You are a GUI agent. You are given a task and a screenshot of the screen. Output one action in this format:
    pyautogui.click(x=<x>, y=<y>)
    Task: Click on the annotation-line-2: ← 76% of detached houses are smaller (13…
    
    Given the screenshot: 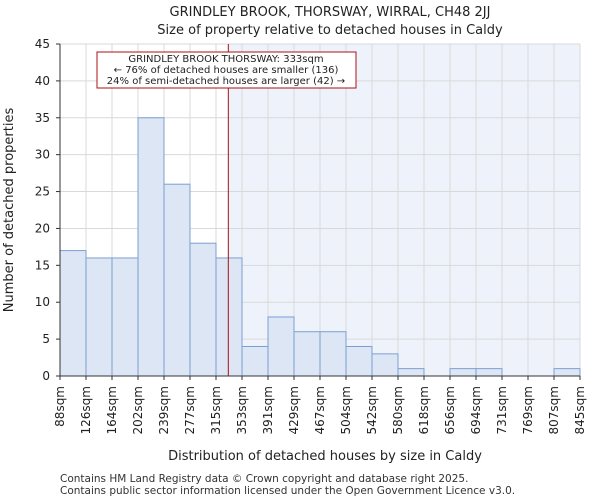 What is the action you would take?
    pyautogui.click(x=226, y=70)
    